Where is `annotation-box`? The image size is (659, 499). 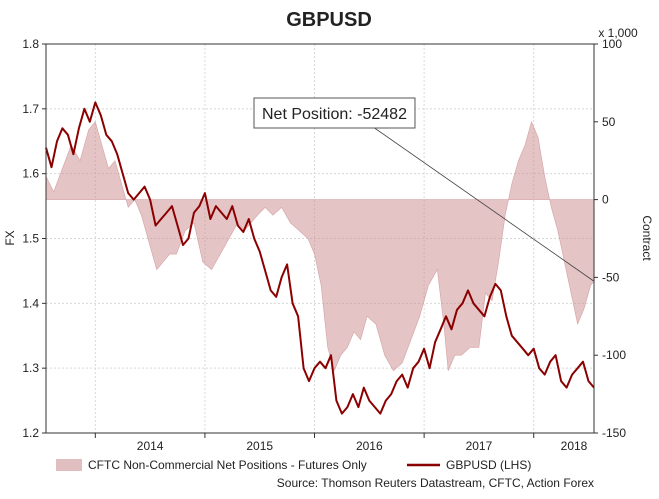
annotation-box is located at coordinates (334, 113).